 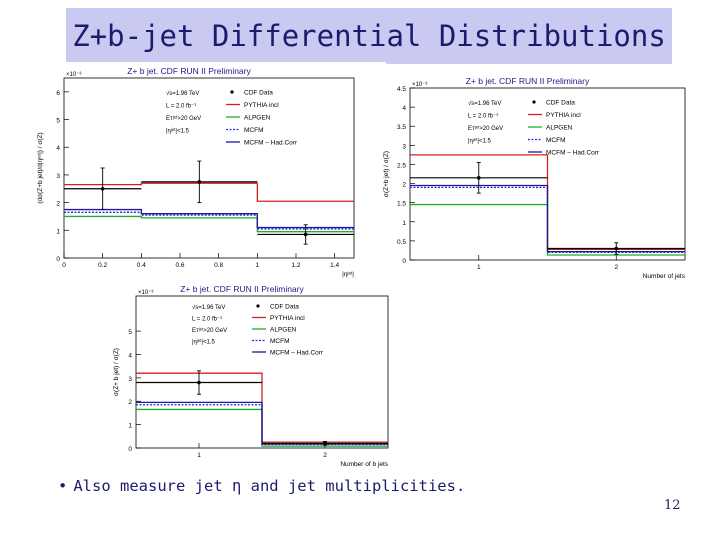 What do you see at coordinates (485, 128) in the screenshot?
I see `njet-legend-condition: Eᴛʲᵉᵗ>20 GeV` at bounding box center [485, 128].